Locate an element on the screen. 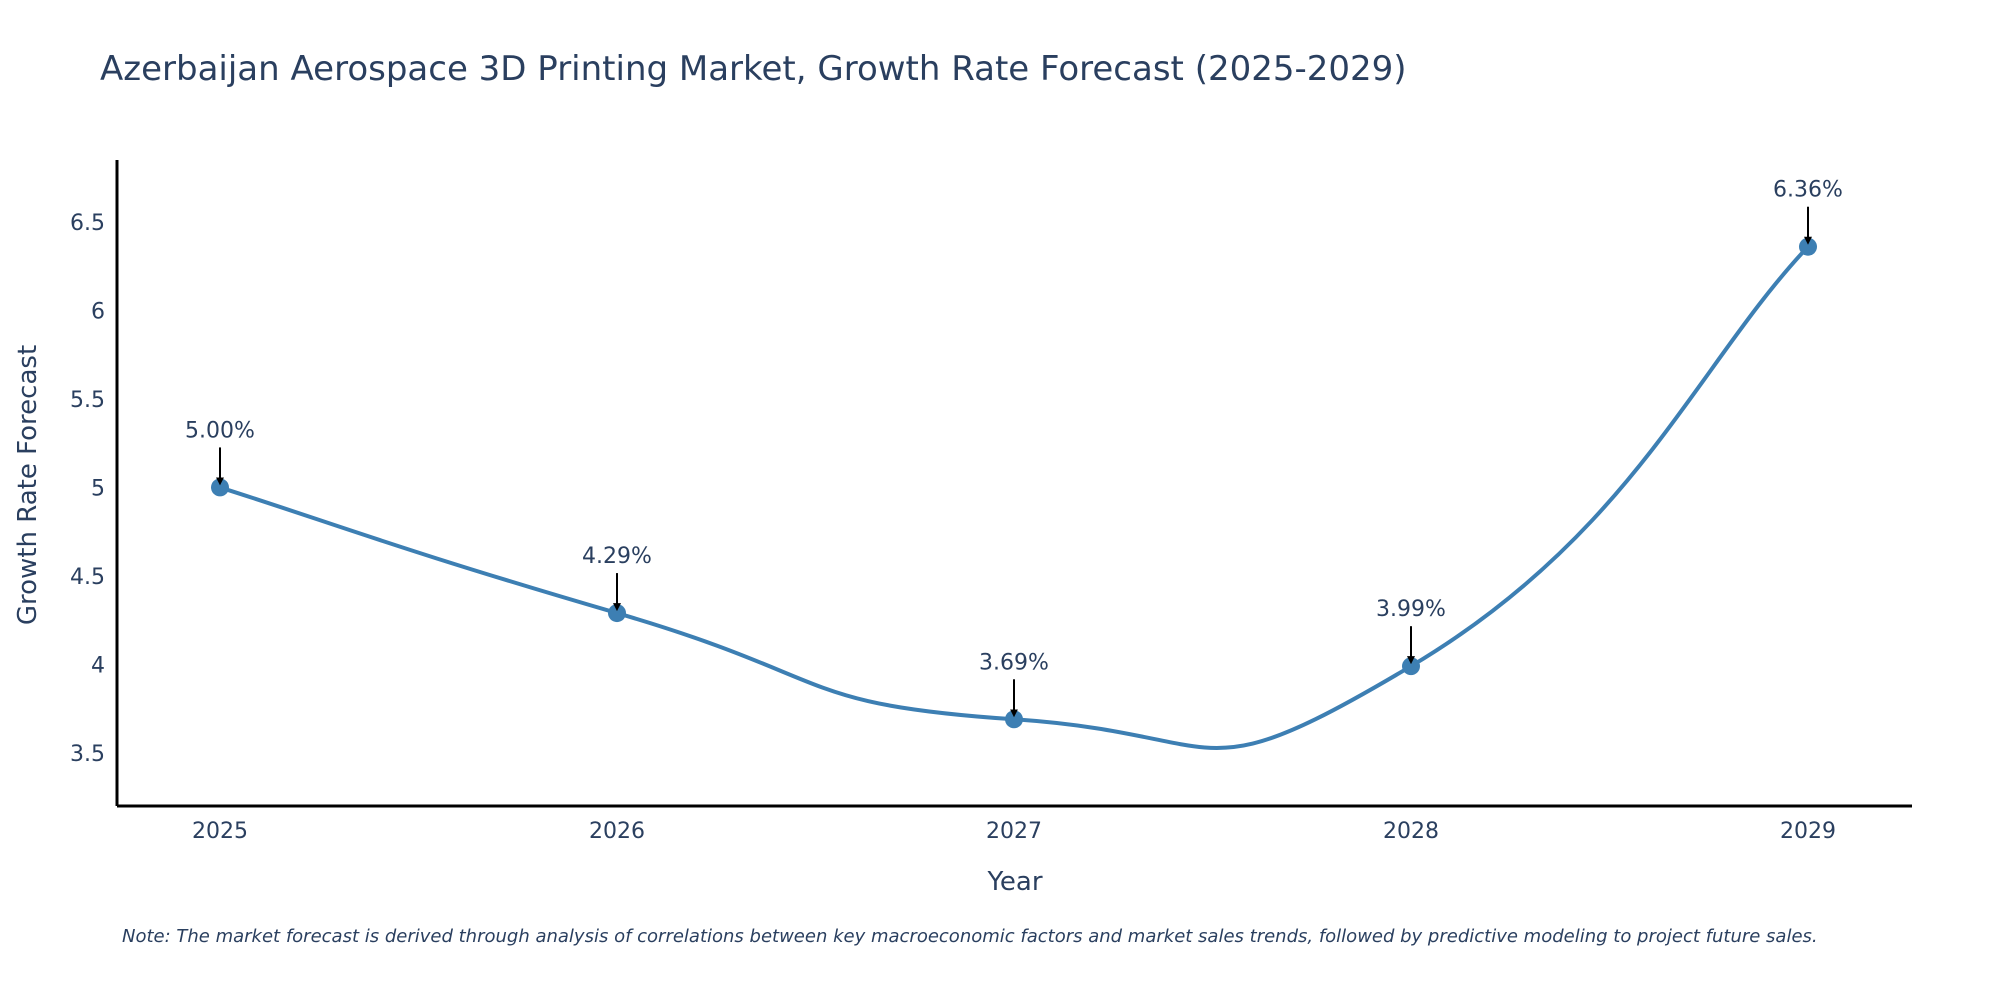 This screenshot has width=2000, height=1000. y-tick-label: 5.5 is located at coordinates (87, 400).